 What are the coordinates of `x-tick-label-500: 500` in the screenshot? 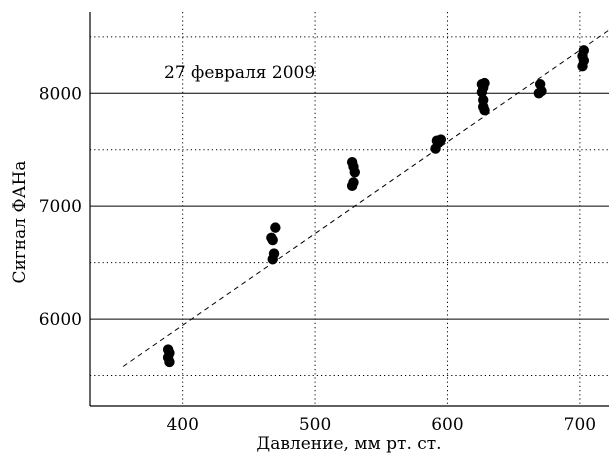 It's located at (315, 425).